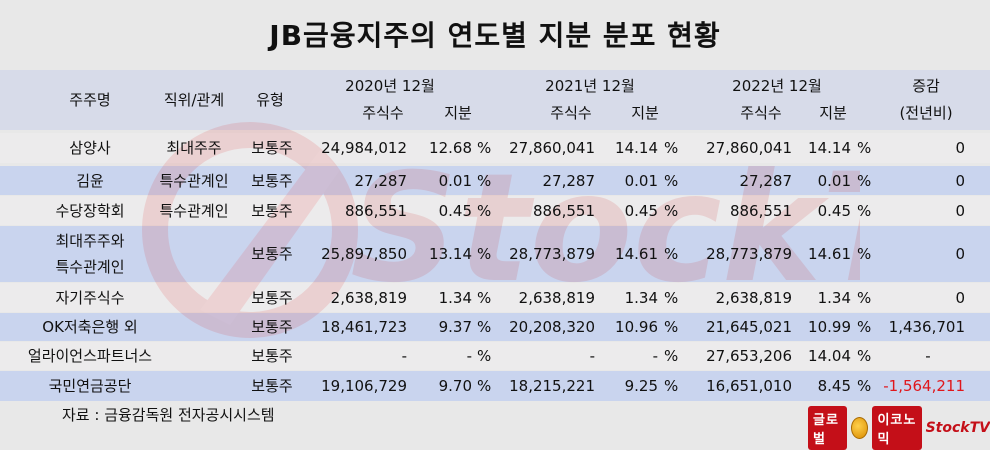 This screenshot has height=450, width=990. Describe the element at coordinates (552, 148) in the screenshot. I see `shares-2021: 27,860,041` at that location.